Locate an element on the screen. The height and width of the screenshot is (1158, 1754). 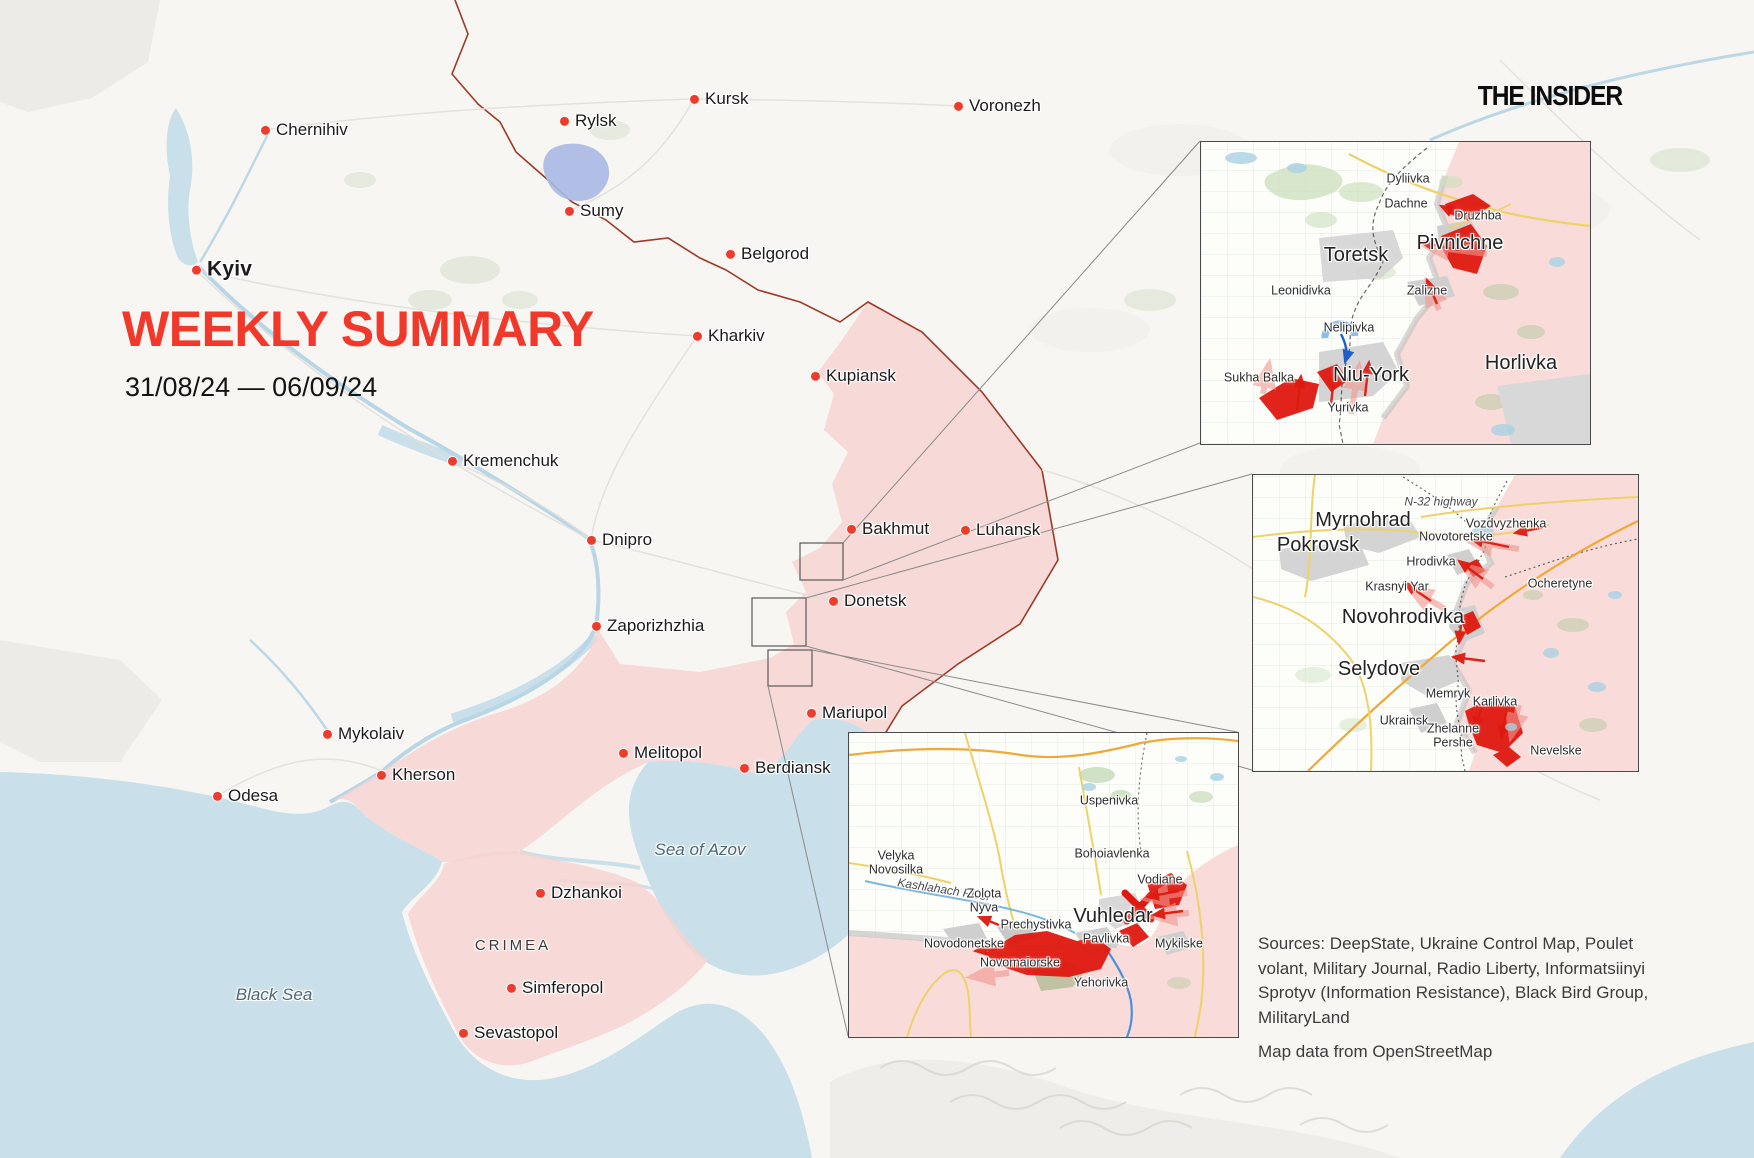
ukrainian-counter is located at coordinates (1340, 342).